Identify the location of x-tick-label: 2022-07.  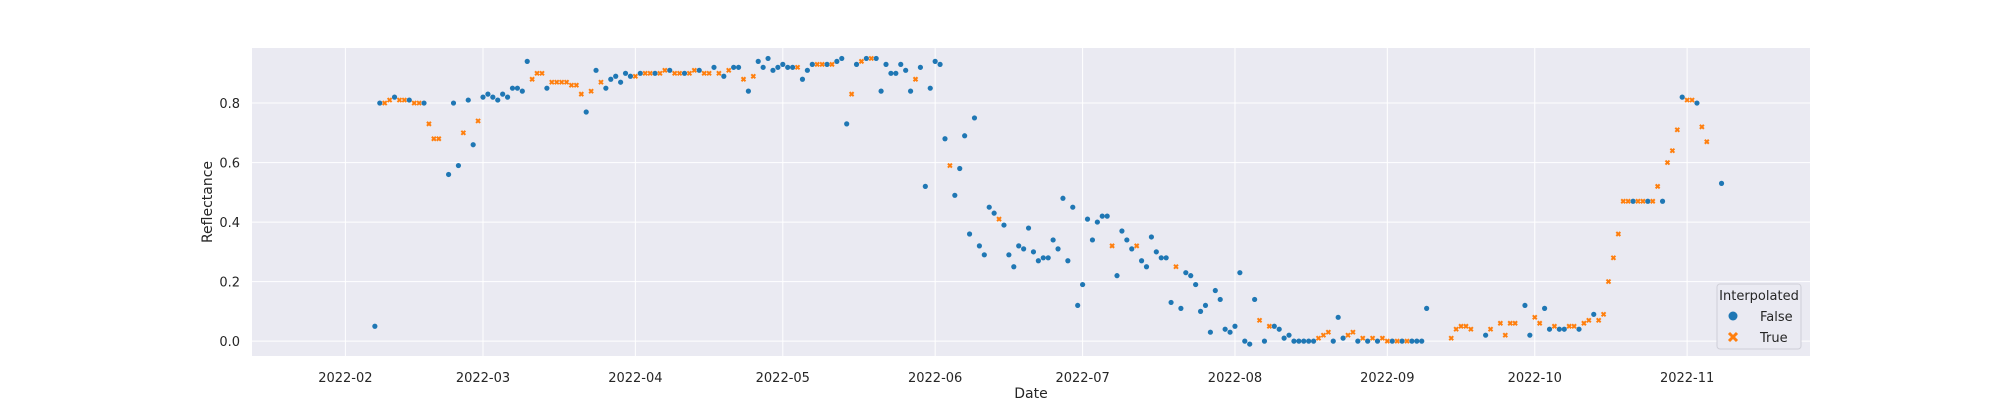
(1082, 378).